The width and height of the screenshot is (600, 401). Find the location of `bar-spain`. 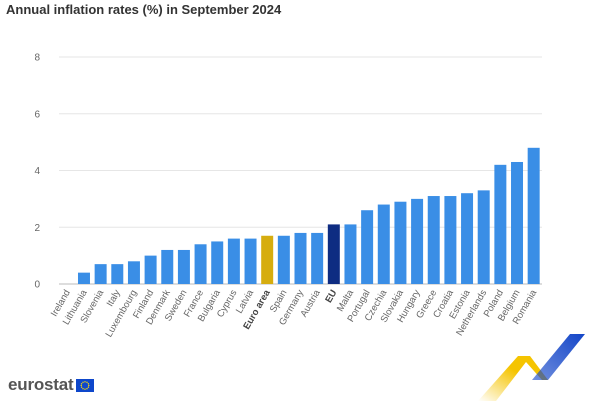

bar-spain is located at coordinates (283, 259).